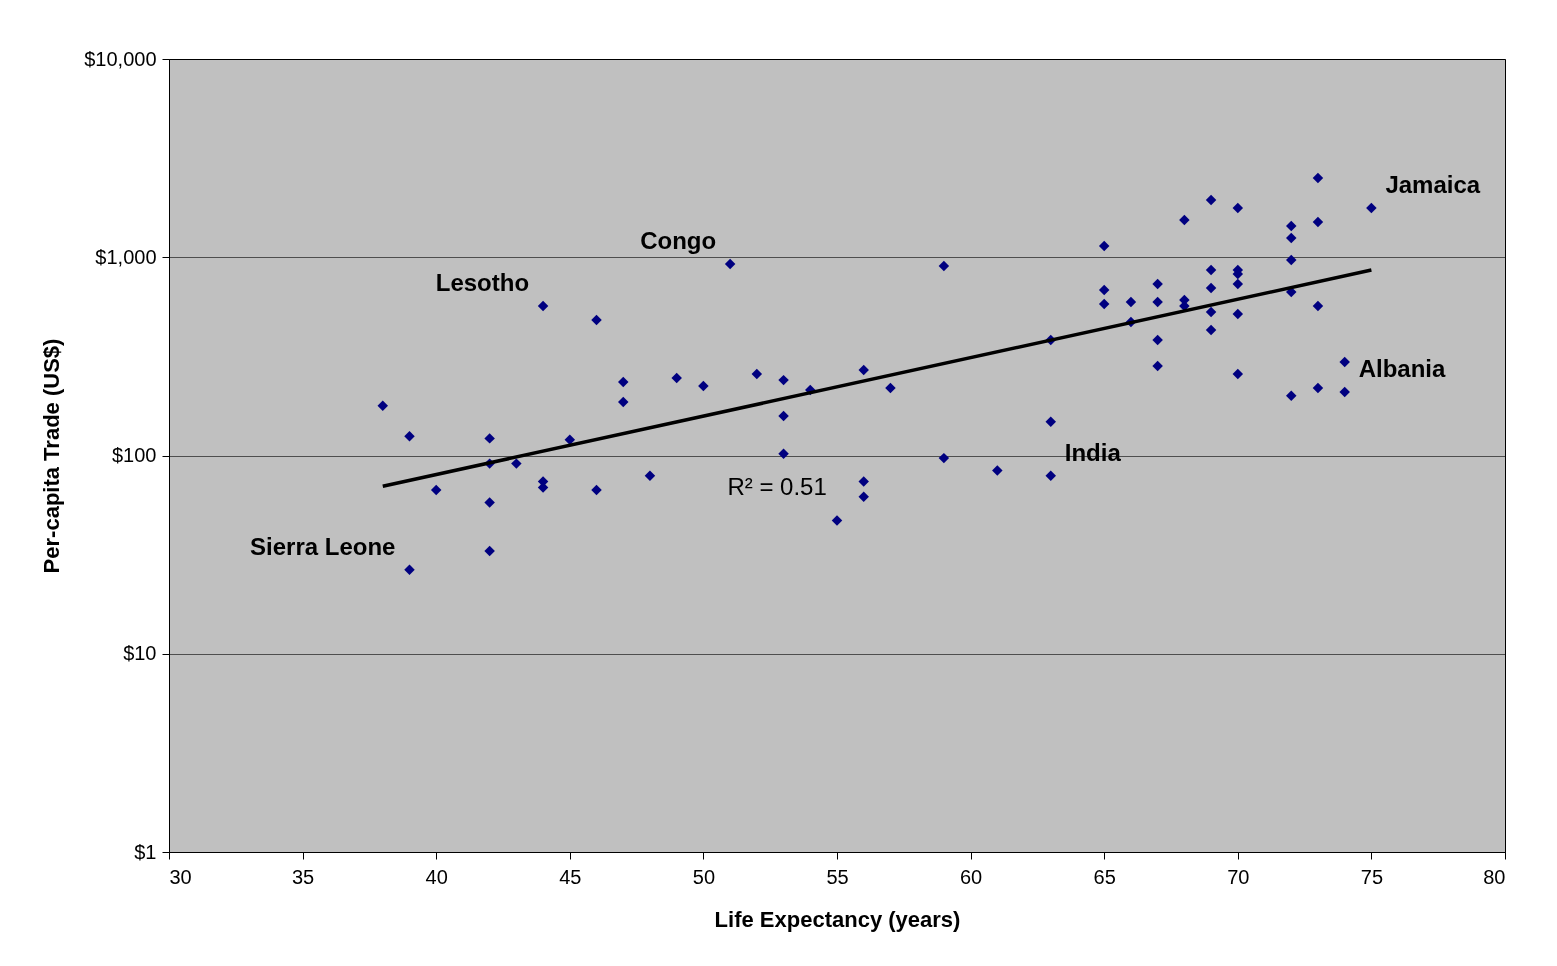 The width and height of the screenshot is (1557, 966). What do you see at coordinates (971, 876) in the screenshot?
I see `x-tick-label: 60` at bounding box center [971, 876].